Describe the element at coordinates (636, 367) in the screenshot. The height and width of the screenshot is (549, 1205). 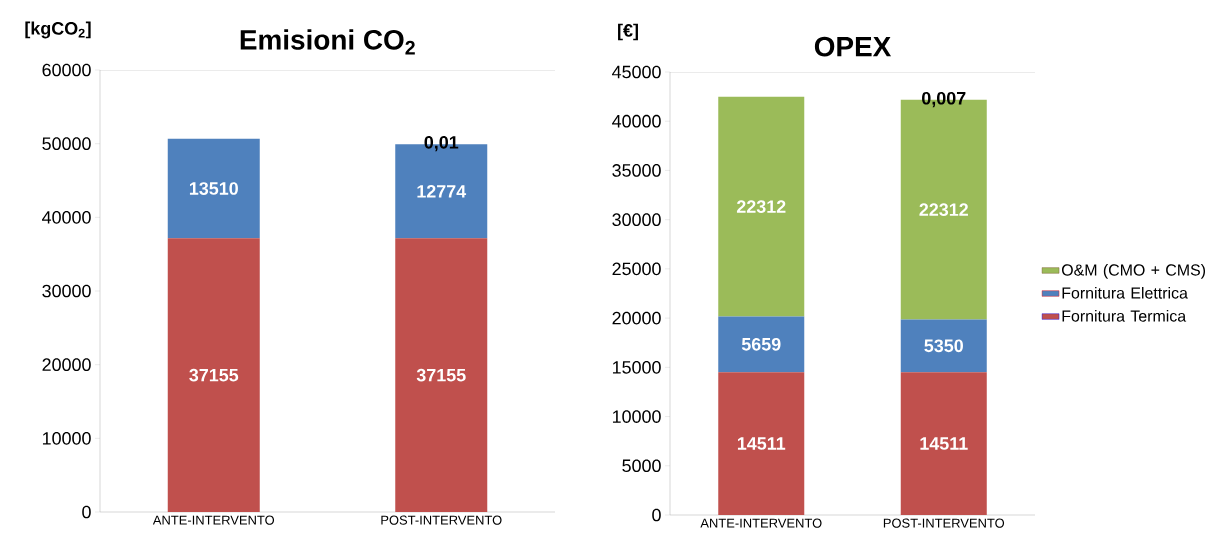
I see `y-tick-label: 15000` at that location.